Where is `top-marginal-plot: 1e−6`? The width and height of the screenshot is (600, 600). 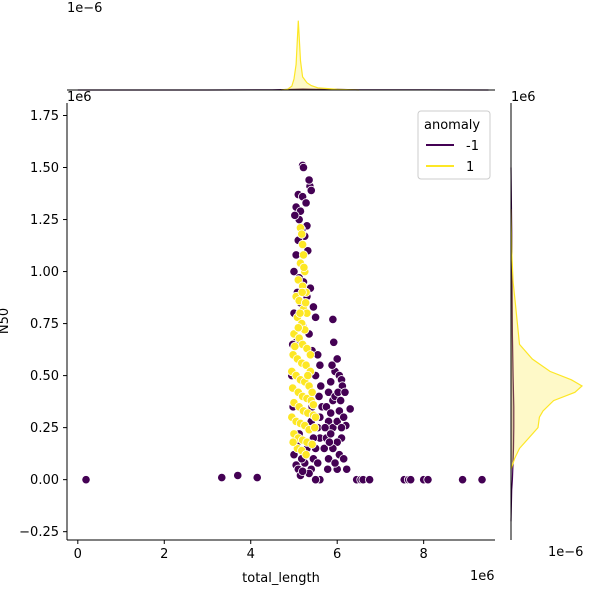 top-marginal-plot: 1e−6 is located at coordinates (281, 46).